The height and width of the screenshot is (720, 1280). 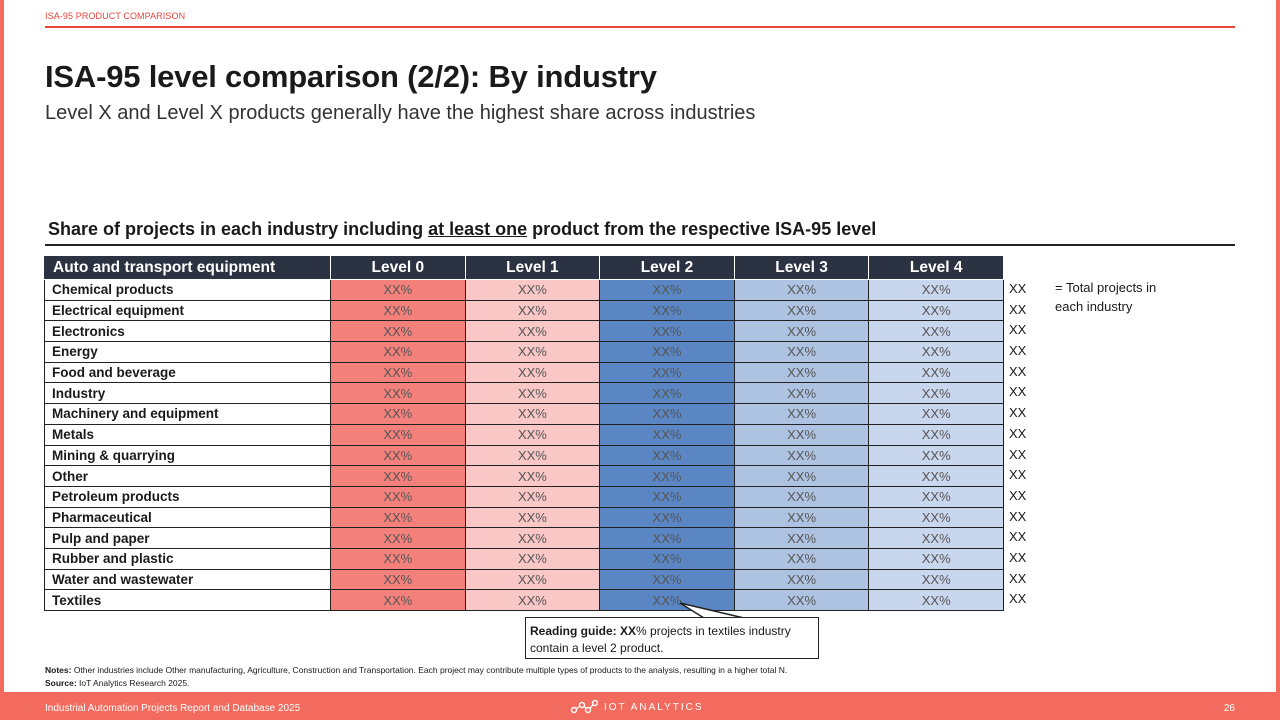 I want to click on table-row: Mining & quarrying XX% XX% XX% XX% XX%, so click(x=524, y=455).